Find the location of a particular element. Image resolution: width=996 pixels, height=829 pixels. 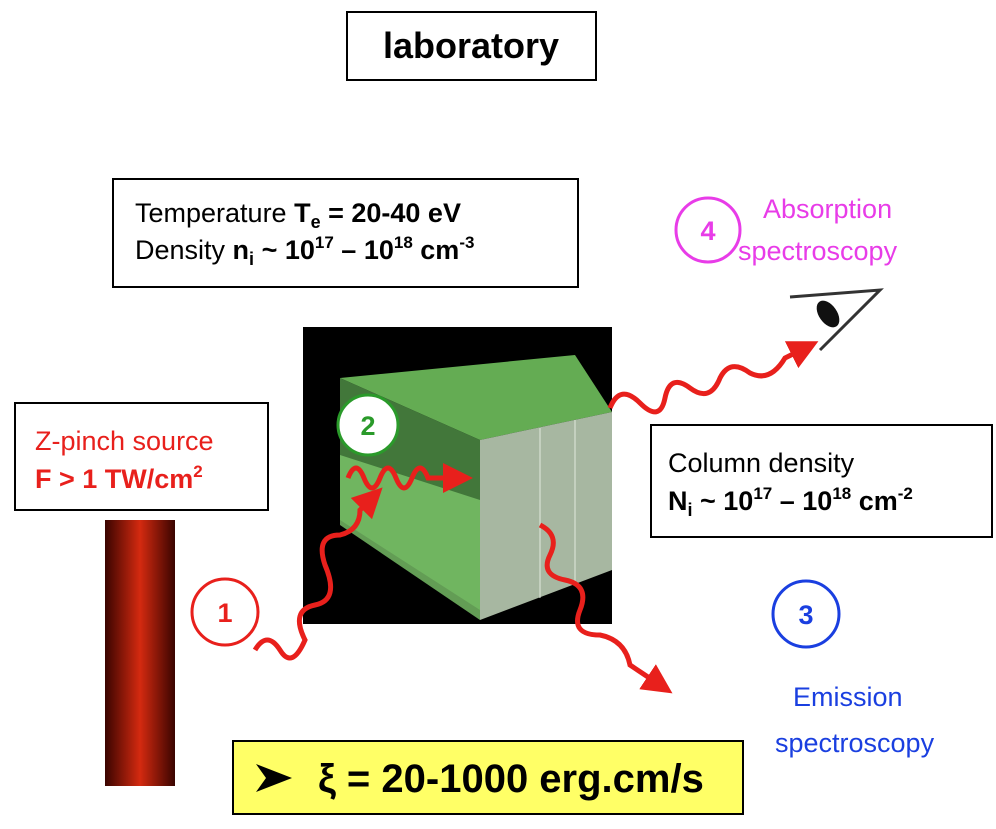

source-box is located at coordinates (141, 456).